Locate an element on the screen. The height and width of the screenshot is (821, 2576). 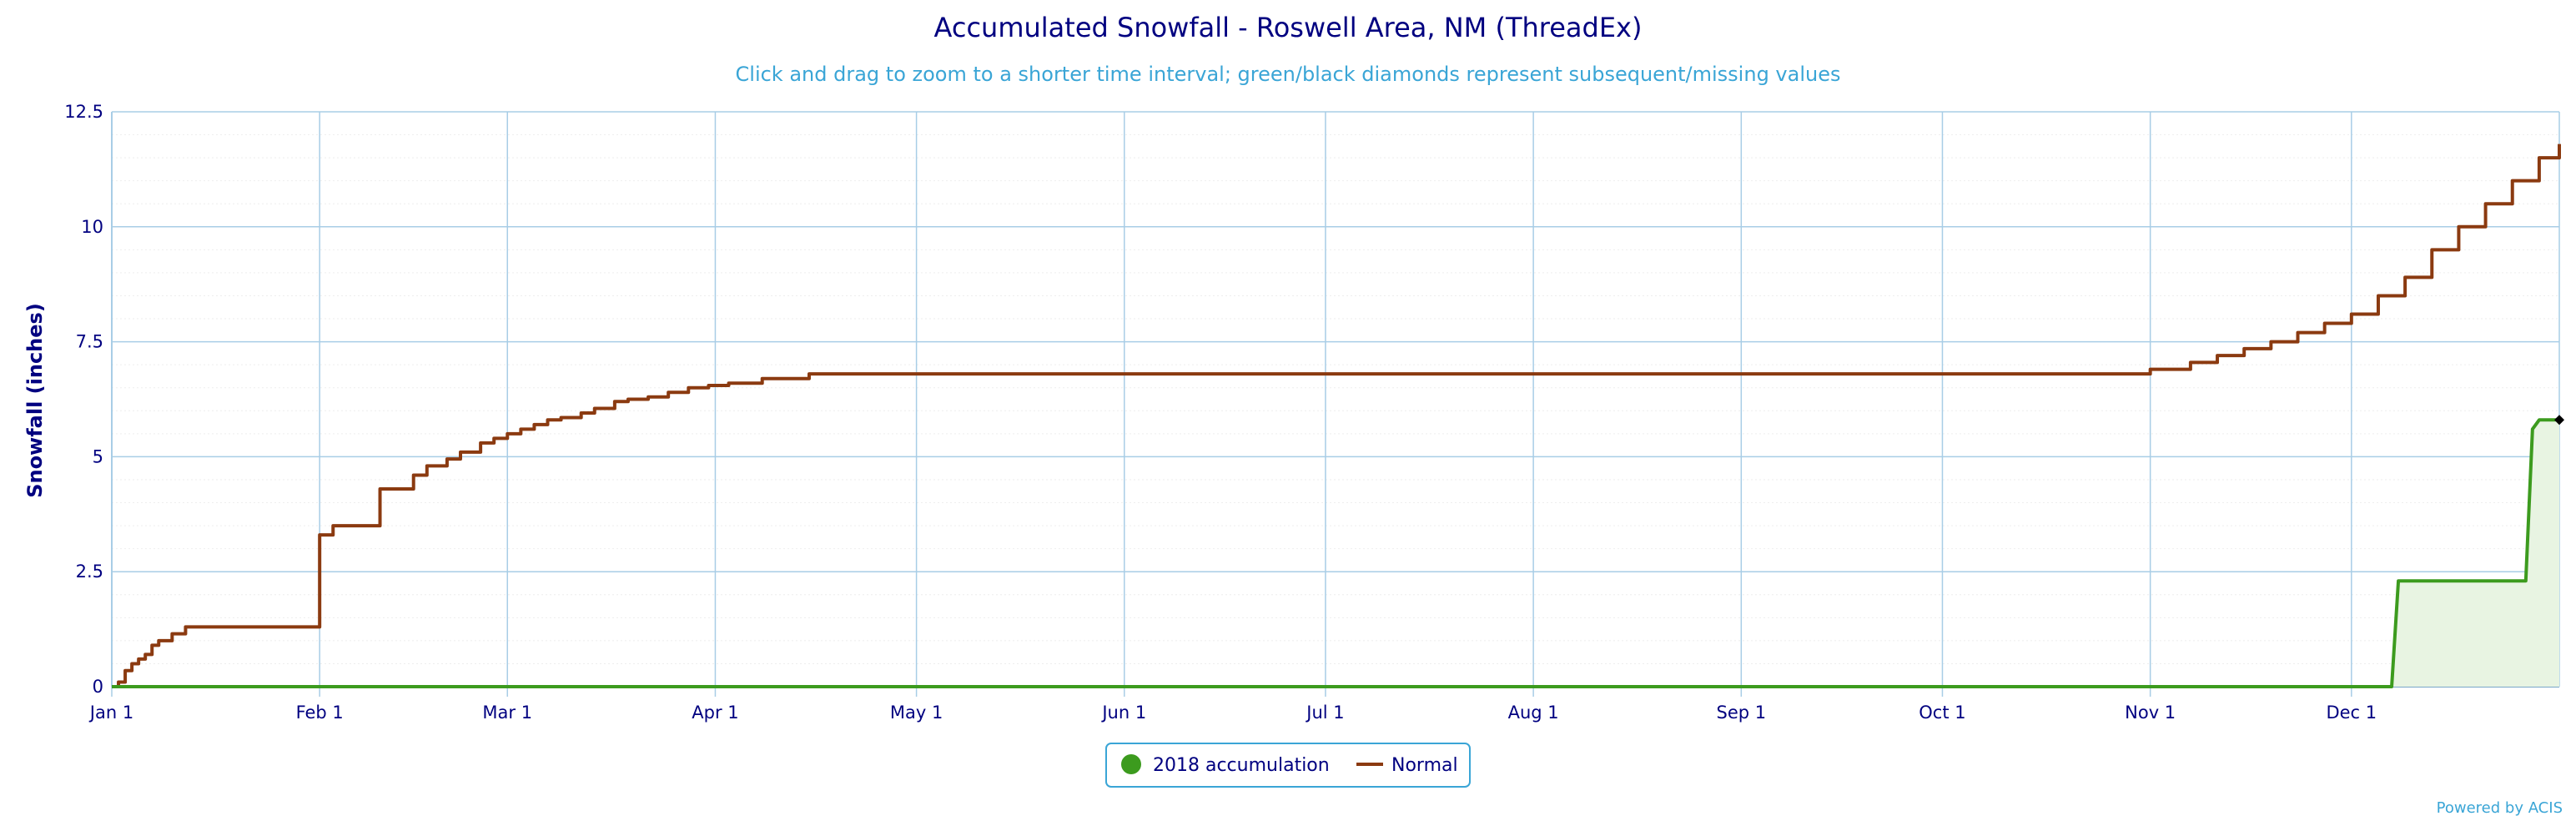
legend-box is located at coordinates (1288, 765).